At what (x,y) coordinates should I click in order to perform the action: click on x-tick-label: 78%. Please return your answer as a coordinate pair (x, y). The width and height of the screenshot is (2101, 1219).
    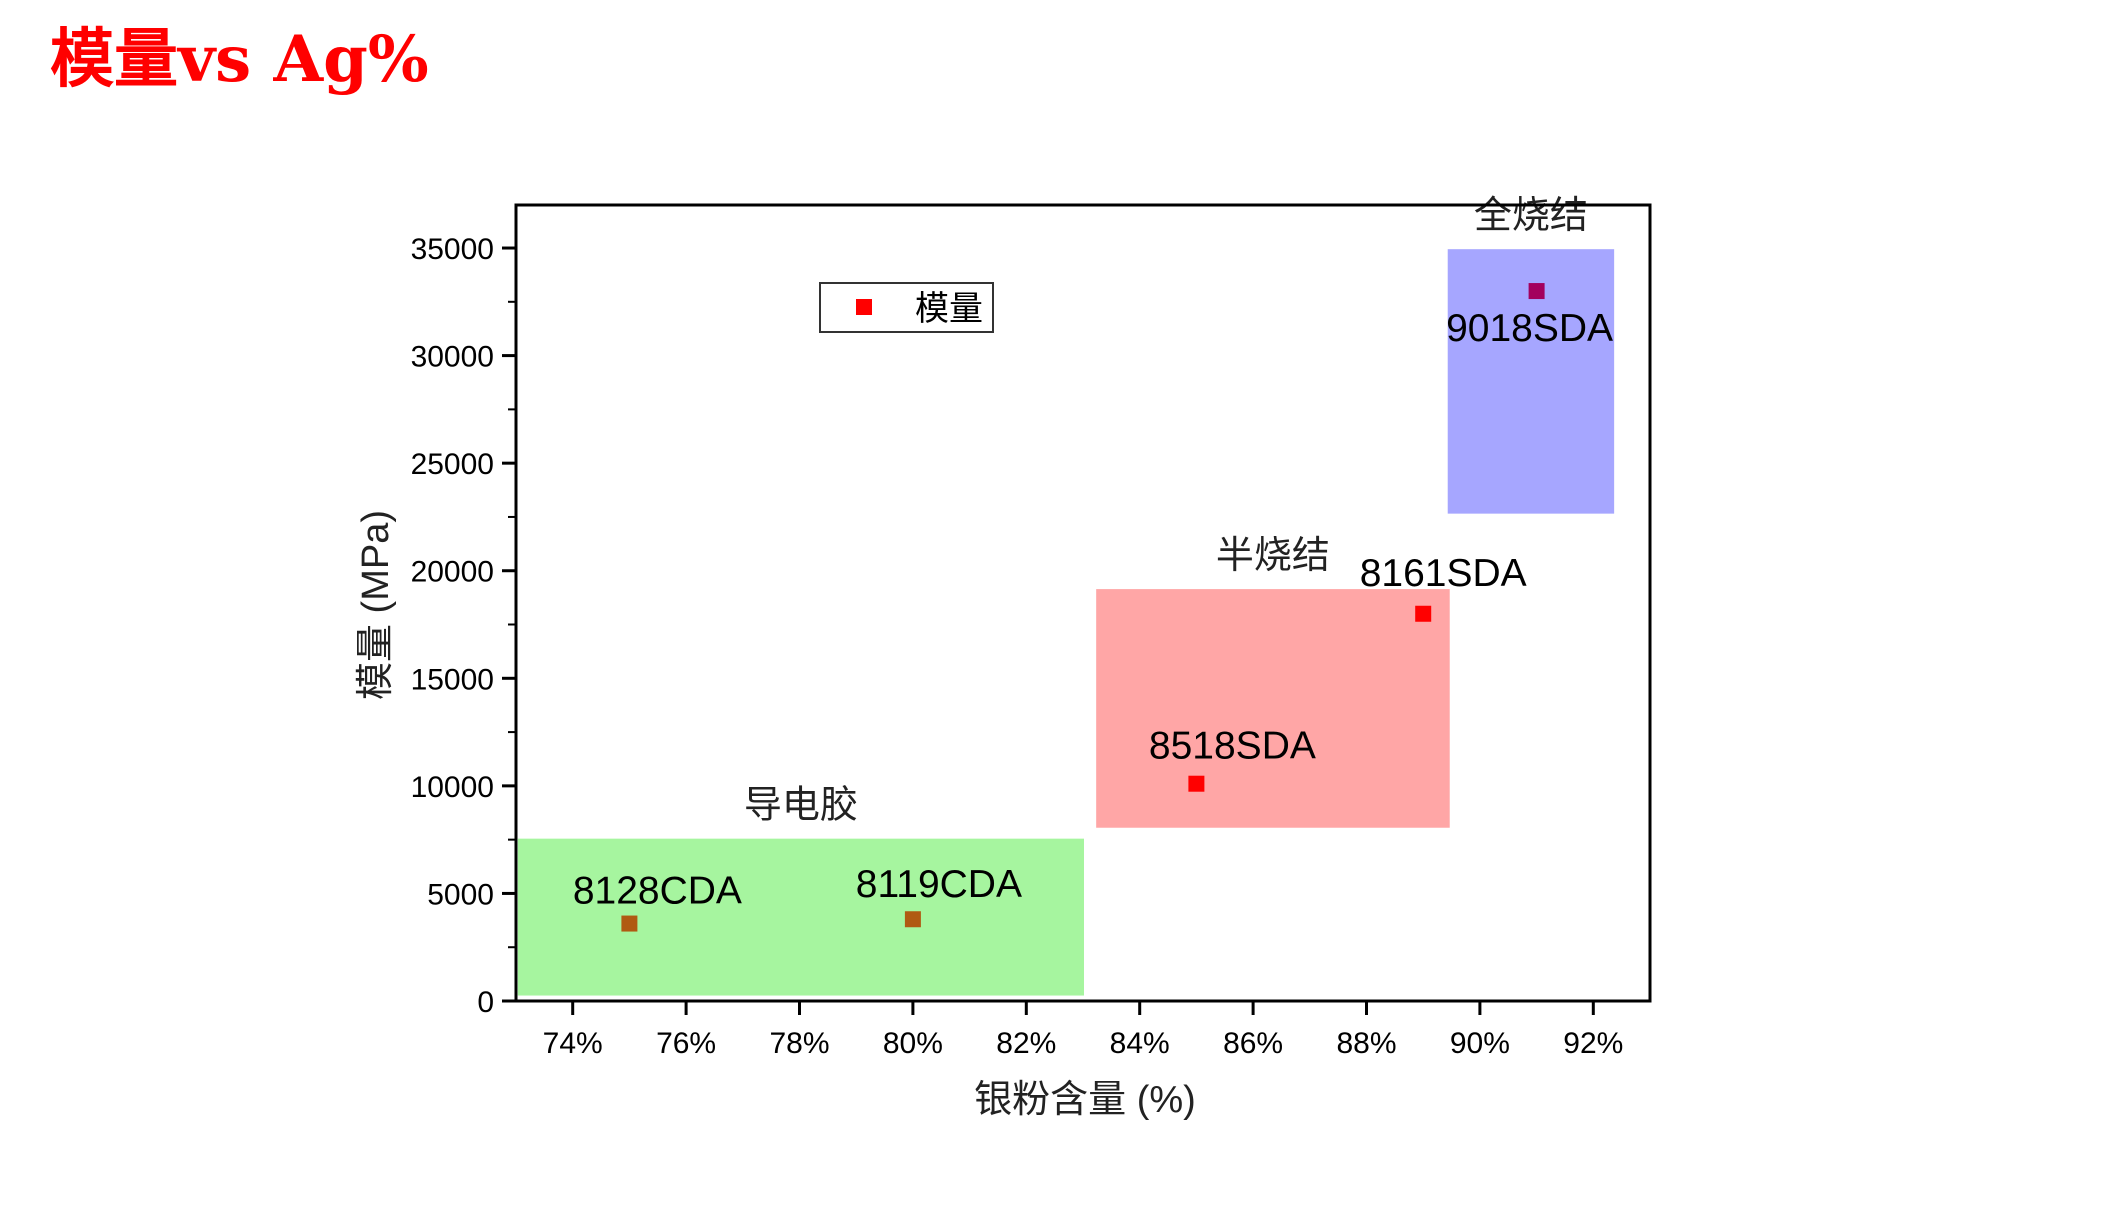
    Looking at the image, I should click on (799, 1043).